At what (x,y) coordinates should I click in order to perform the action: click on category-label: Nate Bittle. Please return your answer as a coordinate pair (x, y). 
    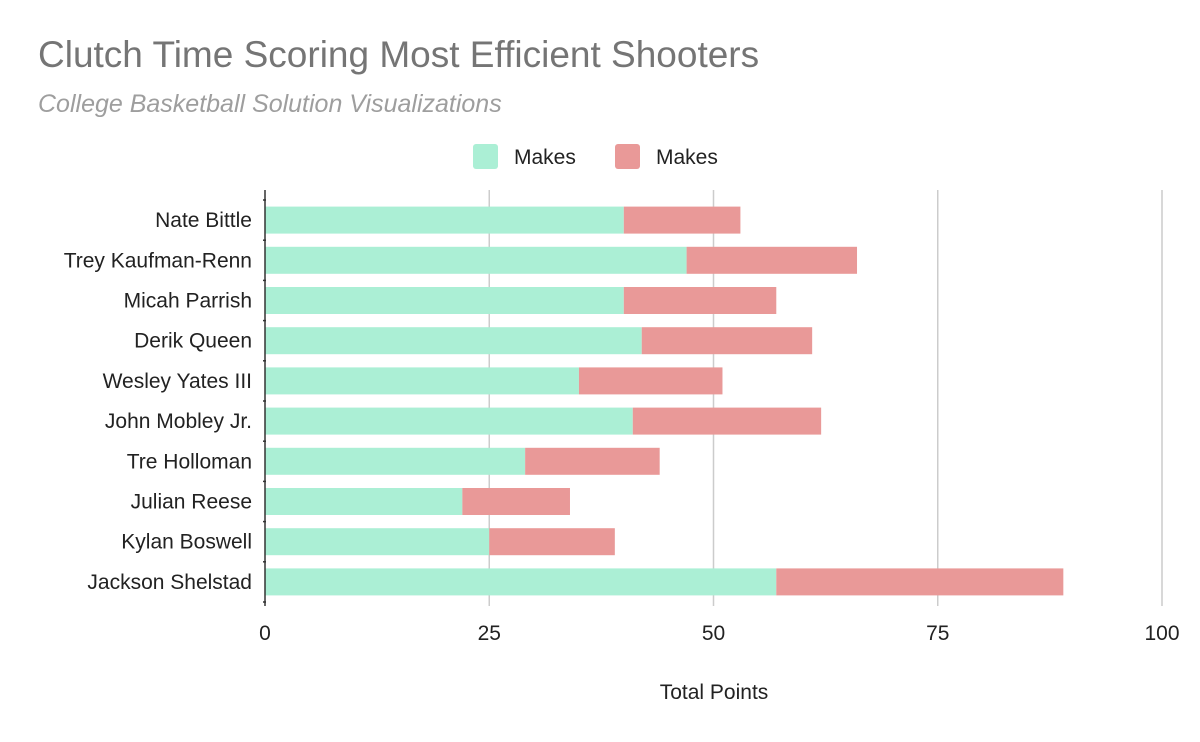
    Looking at the image, I should click on (203, 220).